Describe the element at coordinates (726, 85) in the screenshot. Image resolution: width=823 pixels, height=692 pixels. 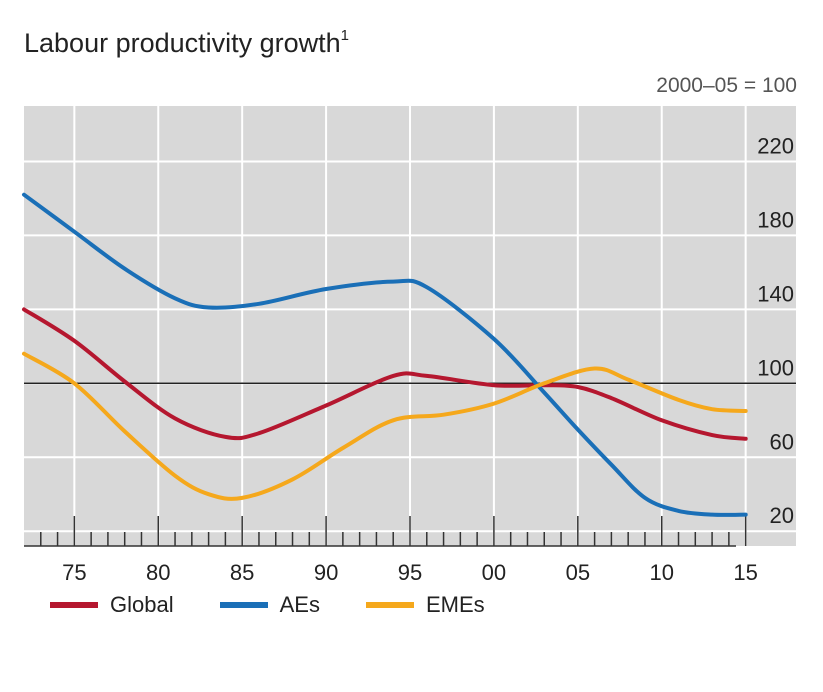
I see `unit-label: 2000–05 = 100` at that location.